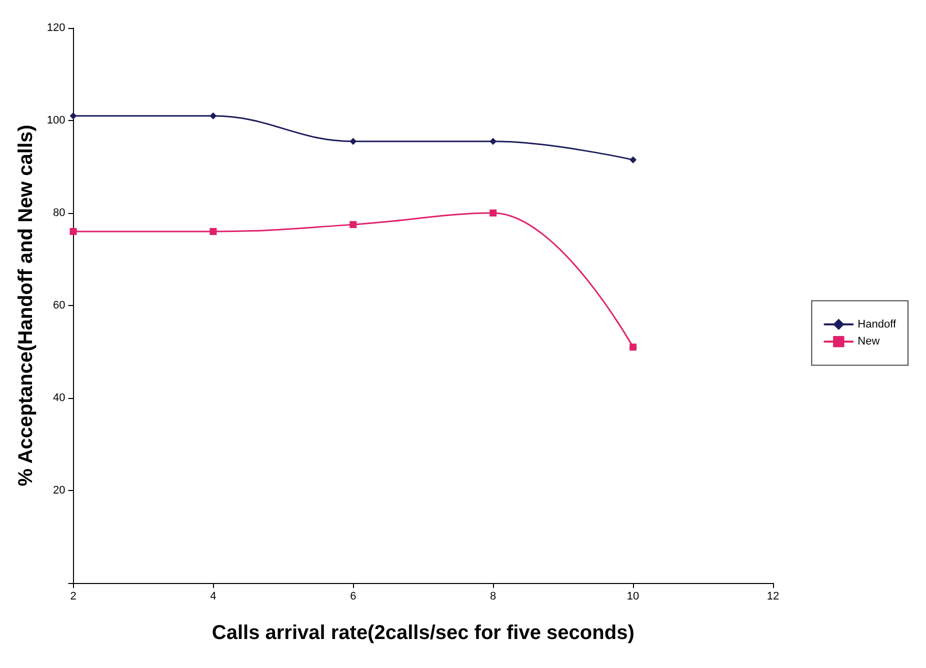 This screenshot has width=926, height=668. Describe the element at coordinates (633, 596) in the screenshot. I see `x-tick-label: 10` at that location.